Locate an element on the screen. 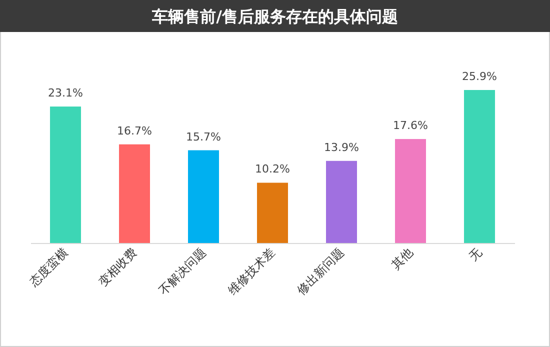 This screenshot has width=550, height=347. x-tick-label: 变相收费 is located at coordinates (118, 267).